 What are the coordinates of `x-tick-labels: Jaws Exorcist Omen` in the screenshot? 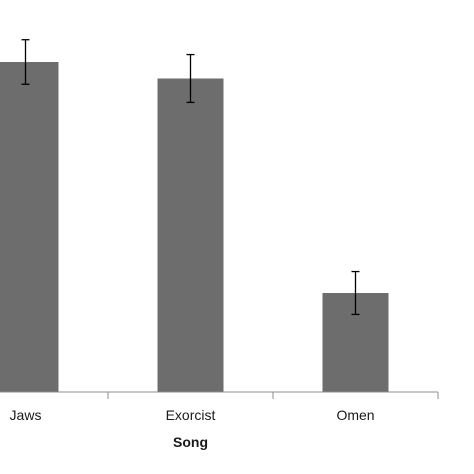 It's located at (192, 415).